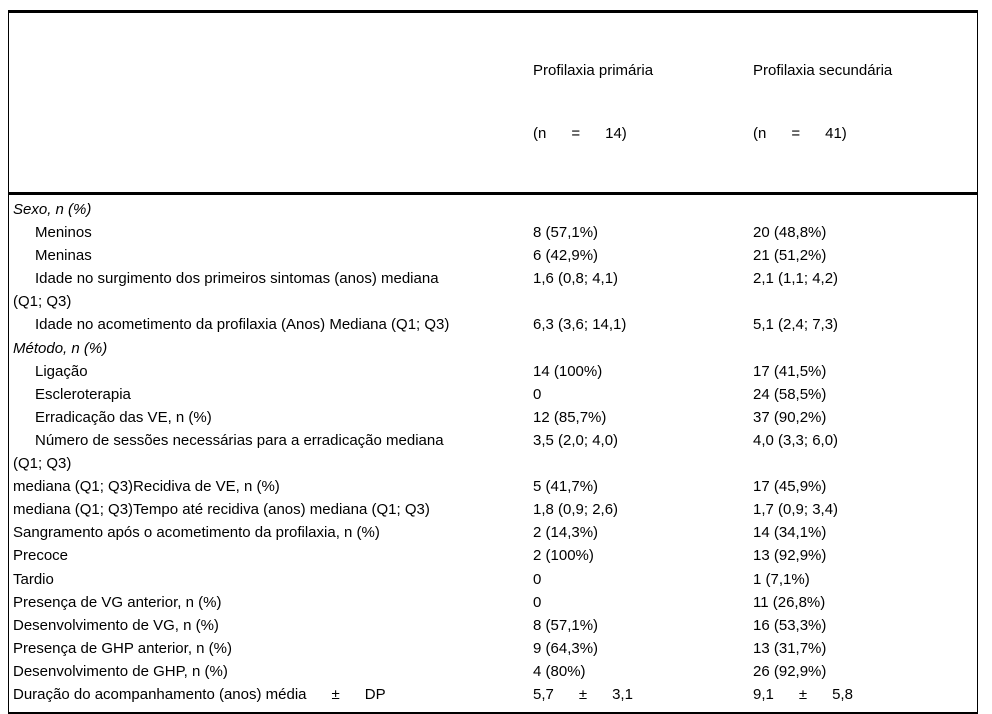 The image size is (992, 714). What do you see at coordinates (790, 233) in the screenshot?
I see `value-secondary: 20 (48,8%)` at bounding box center [790, 233].